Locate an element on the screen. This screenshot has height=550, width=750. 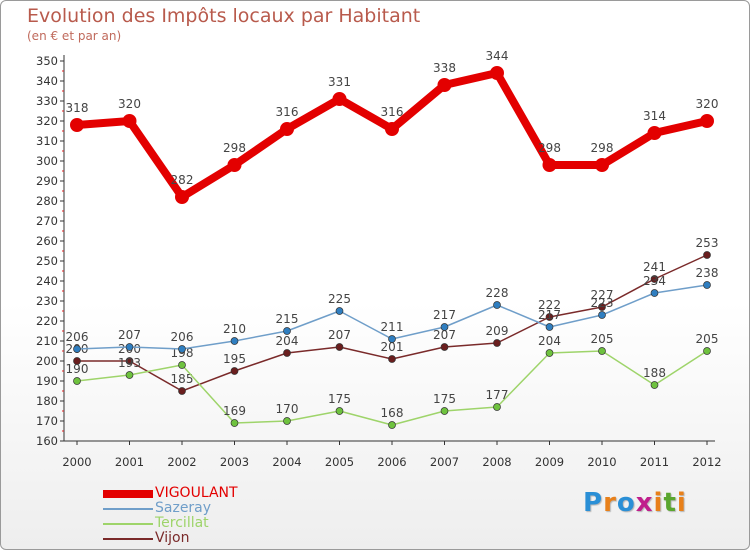
y-tick-label: 200 is located at coordinates (47, 361).